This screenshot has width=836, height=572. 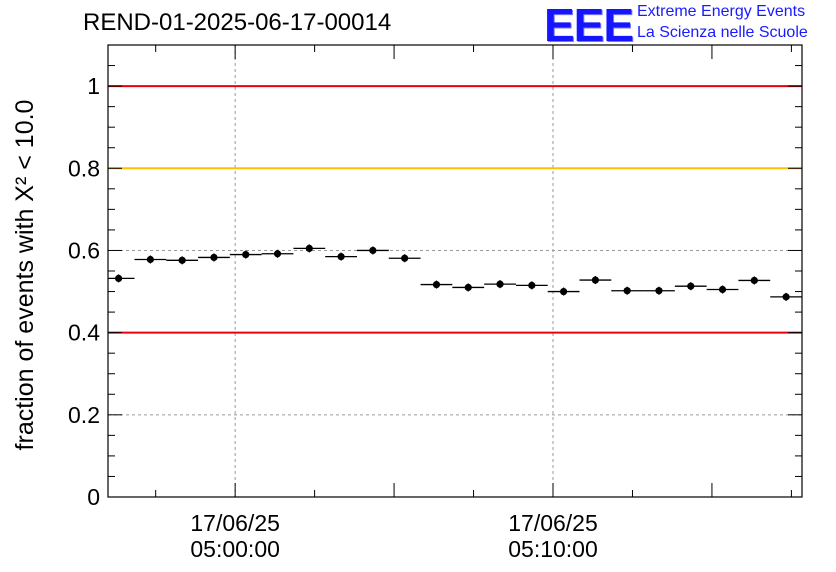 What do you see at coordinates (722, 32) in the screenshot?
I see `logo-line-2: La Scienza nelle Scuole` at bounding box center [722, 32].